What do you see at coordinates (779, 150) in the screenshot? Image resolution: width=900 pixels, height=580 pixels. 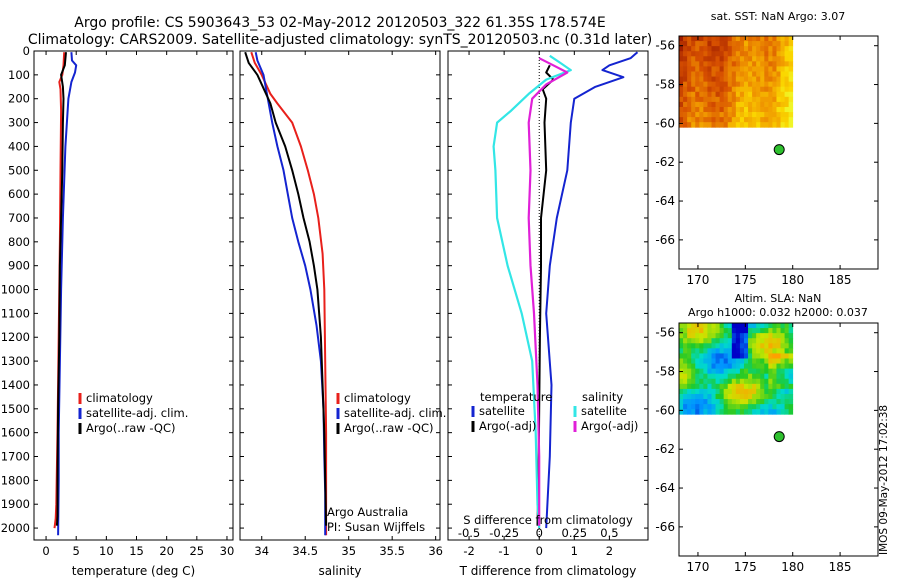 I see `float-position-marker` at bounding box center [779, 150].